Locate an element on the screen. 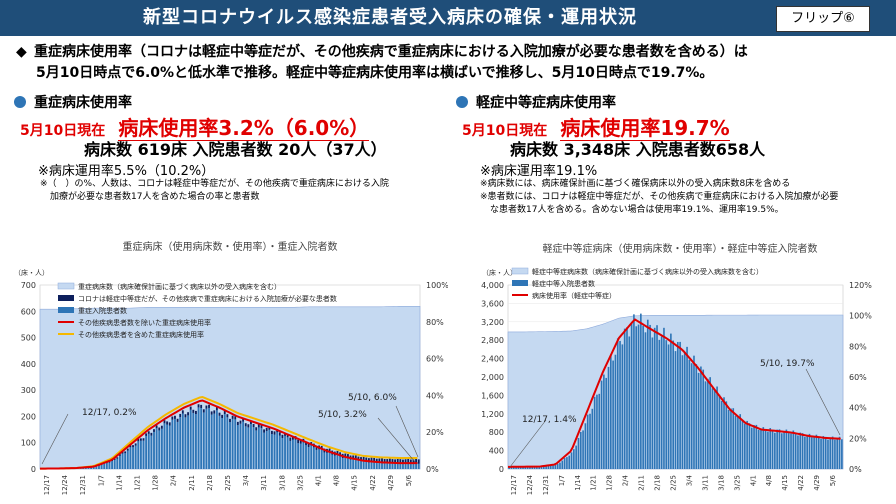 This screenshot has width=896, height=504. left-note-2: ※（ ）の%、人数は、コロナは軽症中等症だが、その他疾病で重症病床における入院 is located at coordinates (214, 184).